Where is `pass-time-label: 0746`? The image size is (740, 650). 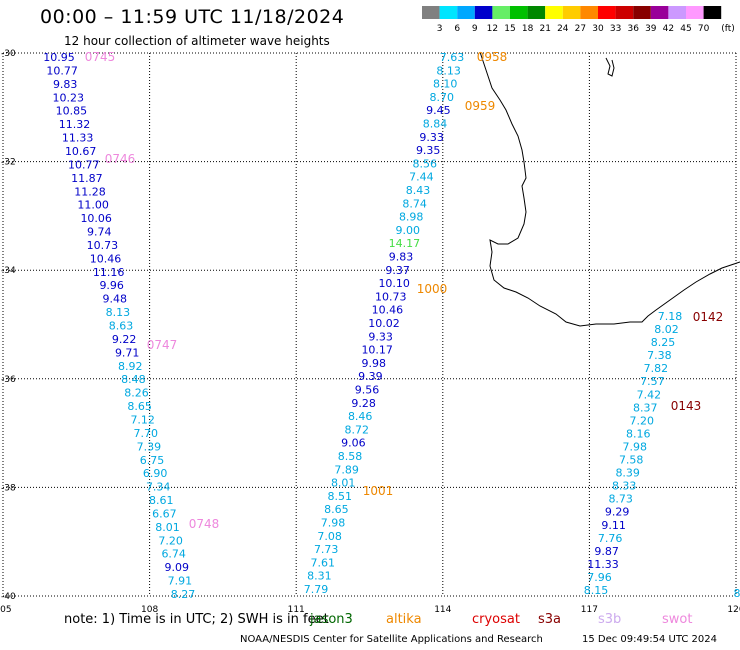
pass-time-label: 0746 is located at coordinates (120, 159).